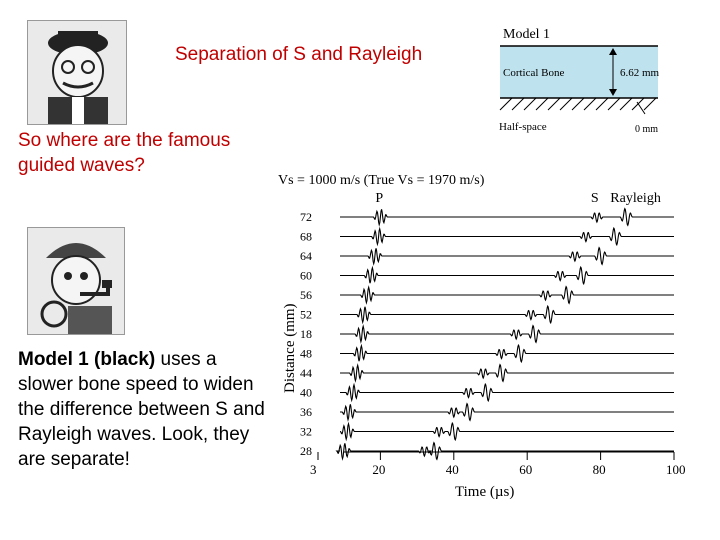 The width and height of the screenshot is (720, 540). I want to click on y-tick-label: 48, so click(306, 354).